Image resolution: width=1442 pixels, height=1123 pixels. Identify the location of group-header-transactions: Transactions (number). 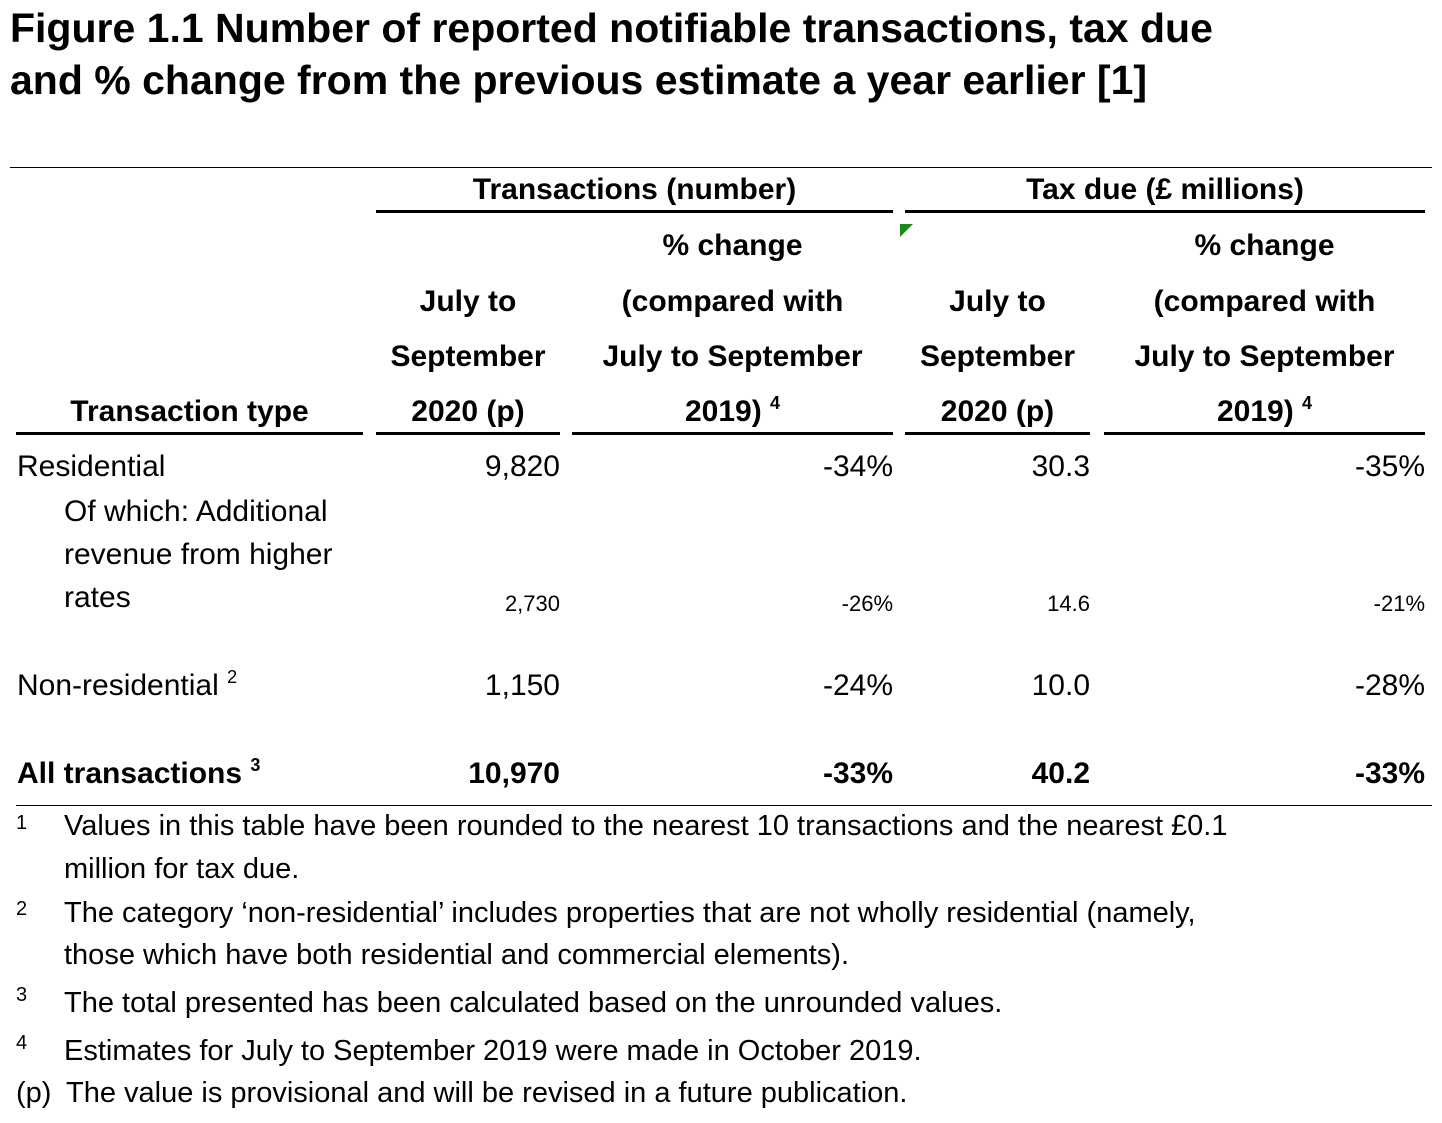
(634, 189).